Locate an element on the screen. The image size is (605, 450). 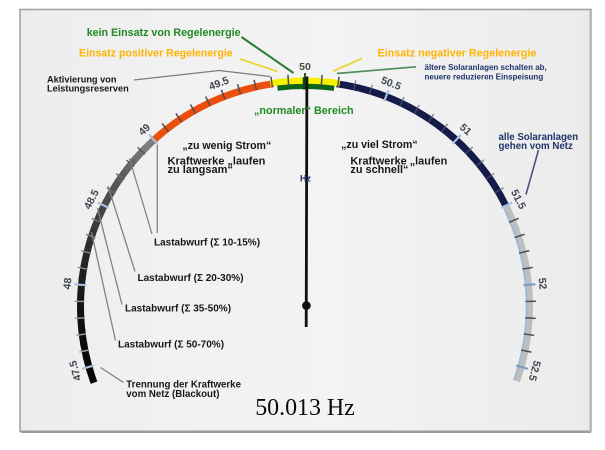
svg-text: Hz is located at coordinates (305, 178).